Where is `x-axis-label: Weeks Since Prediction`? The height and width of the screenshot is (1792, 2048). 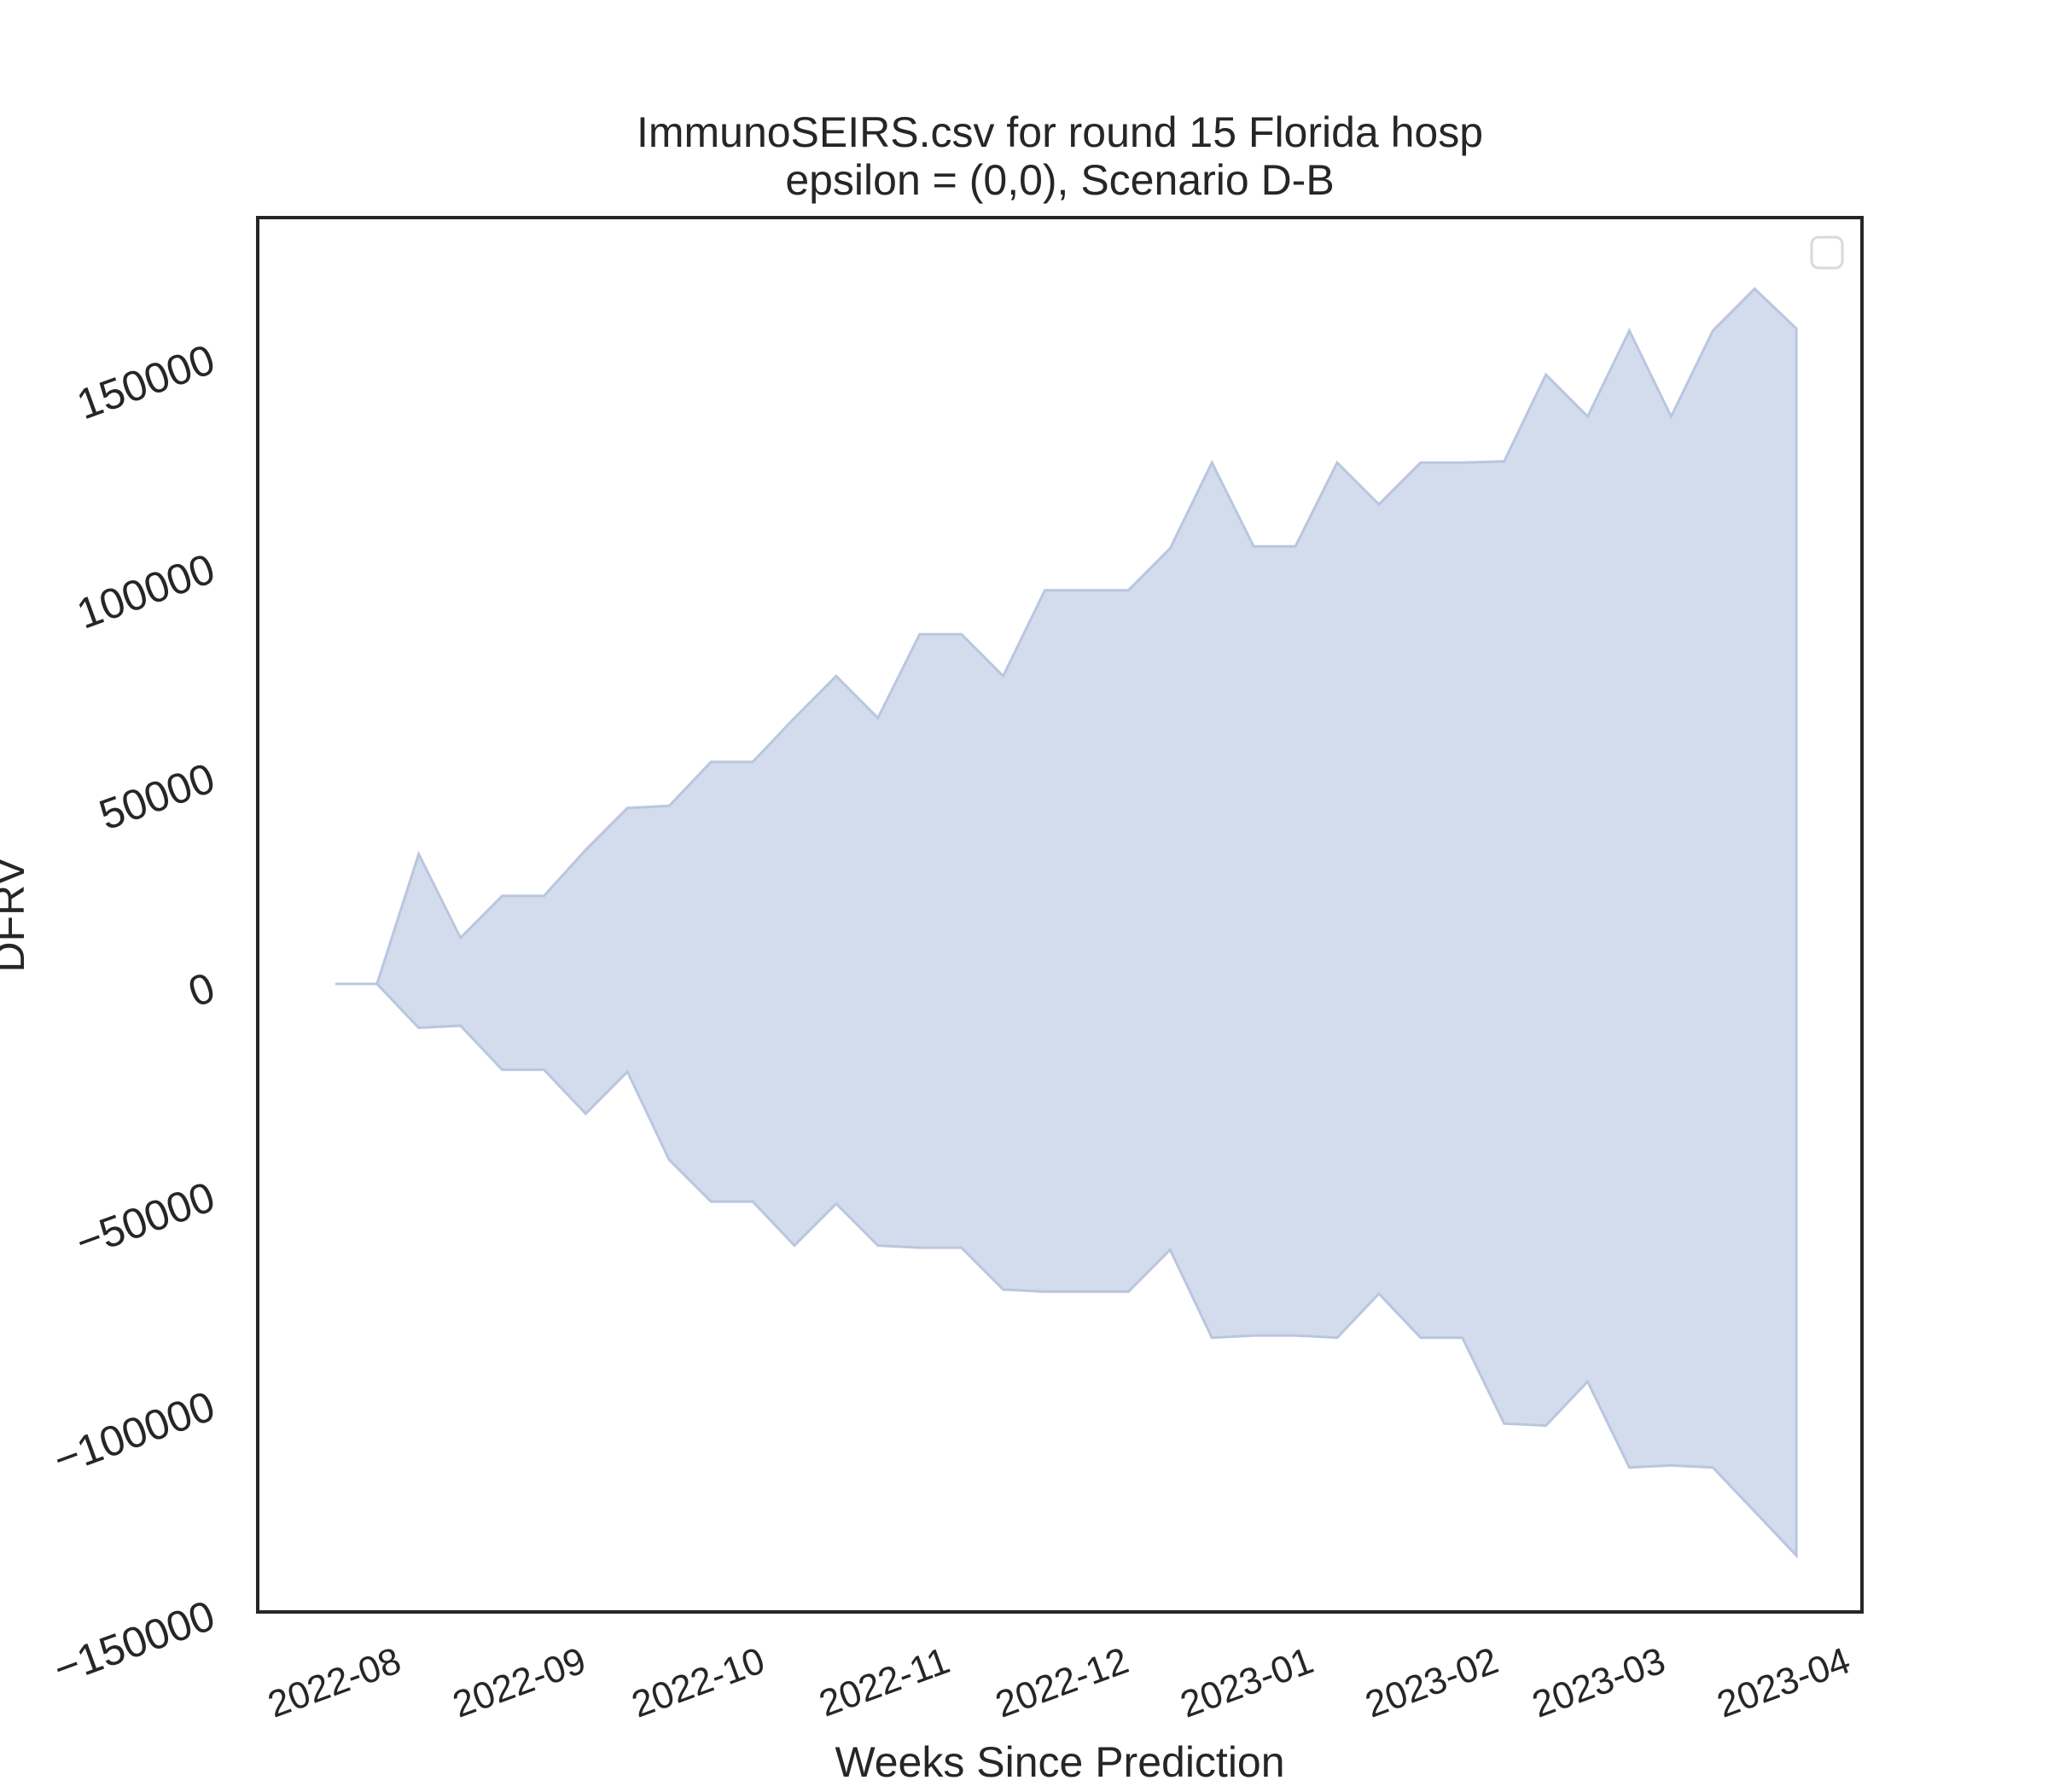 x-axis-label: Weeks Since Prediction is located at coordinates (1059, 1762).